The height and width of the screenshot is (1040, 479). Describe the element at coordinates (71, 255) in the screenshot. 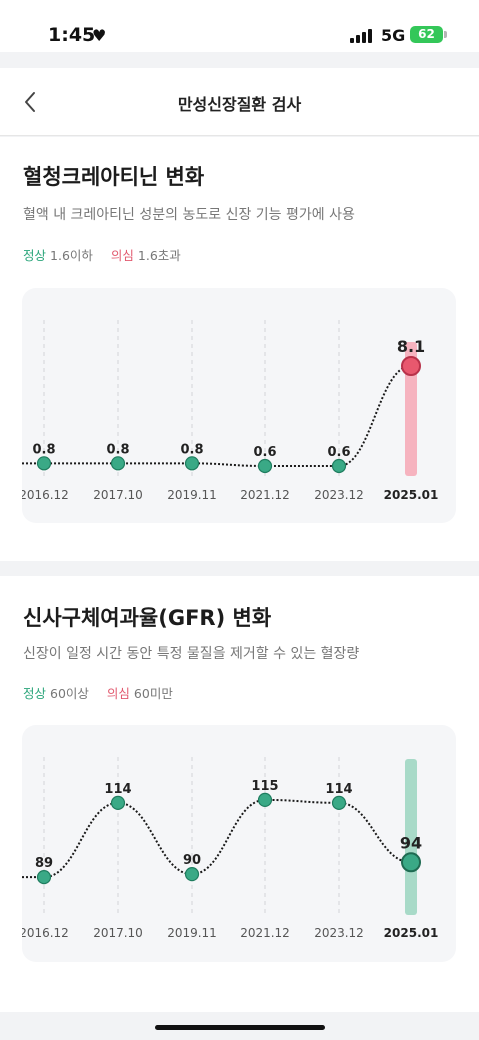

I see `normal-range: 1.6이하` at that location.